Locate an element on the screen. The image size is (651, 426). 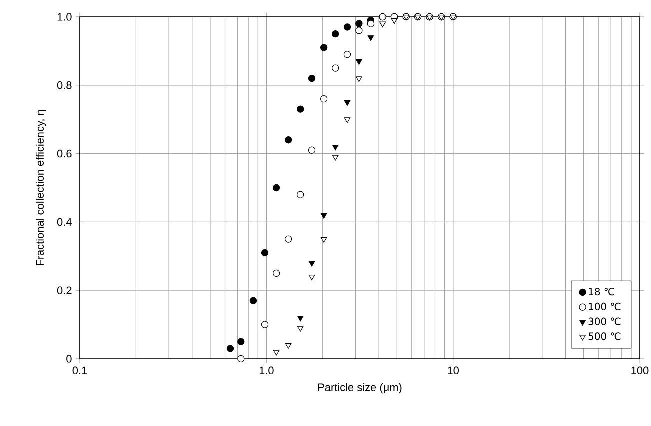
y-tick-label: 0.6 is located at coordinates (64, 154).